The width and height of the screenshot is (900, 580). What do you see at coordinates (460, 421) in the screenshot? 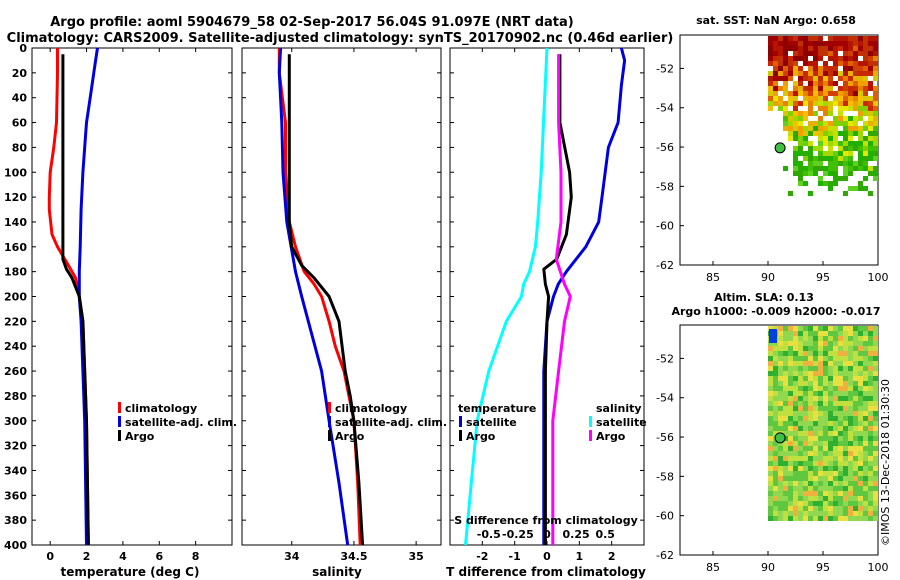
I see `legend-swatch-temp-satellite` at bounding box center [460, 421].